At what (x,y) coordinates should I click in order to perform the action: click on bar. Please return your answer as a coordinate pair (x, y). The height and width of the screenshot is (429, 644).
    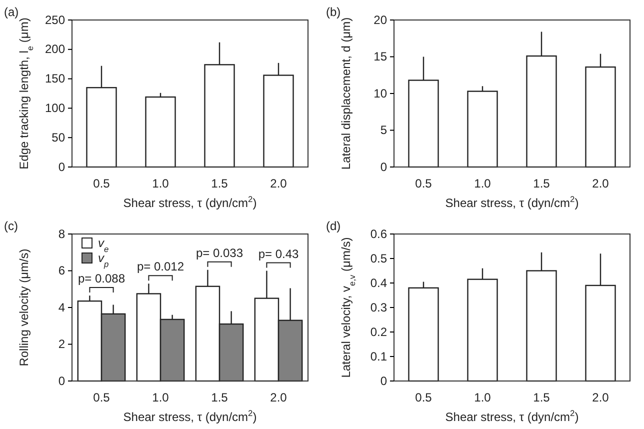
    Looking at the image, I should click on (160, 132).